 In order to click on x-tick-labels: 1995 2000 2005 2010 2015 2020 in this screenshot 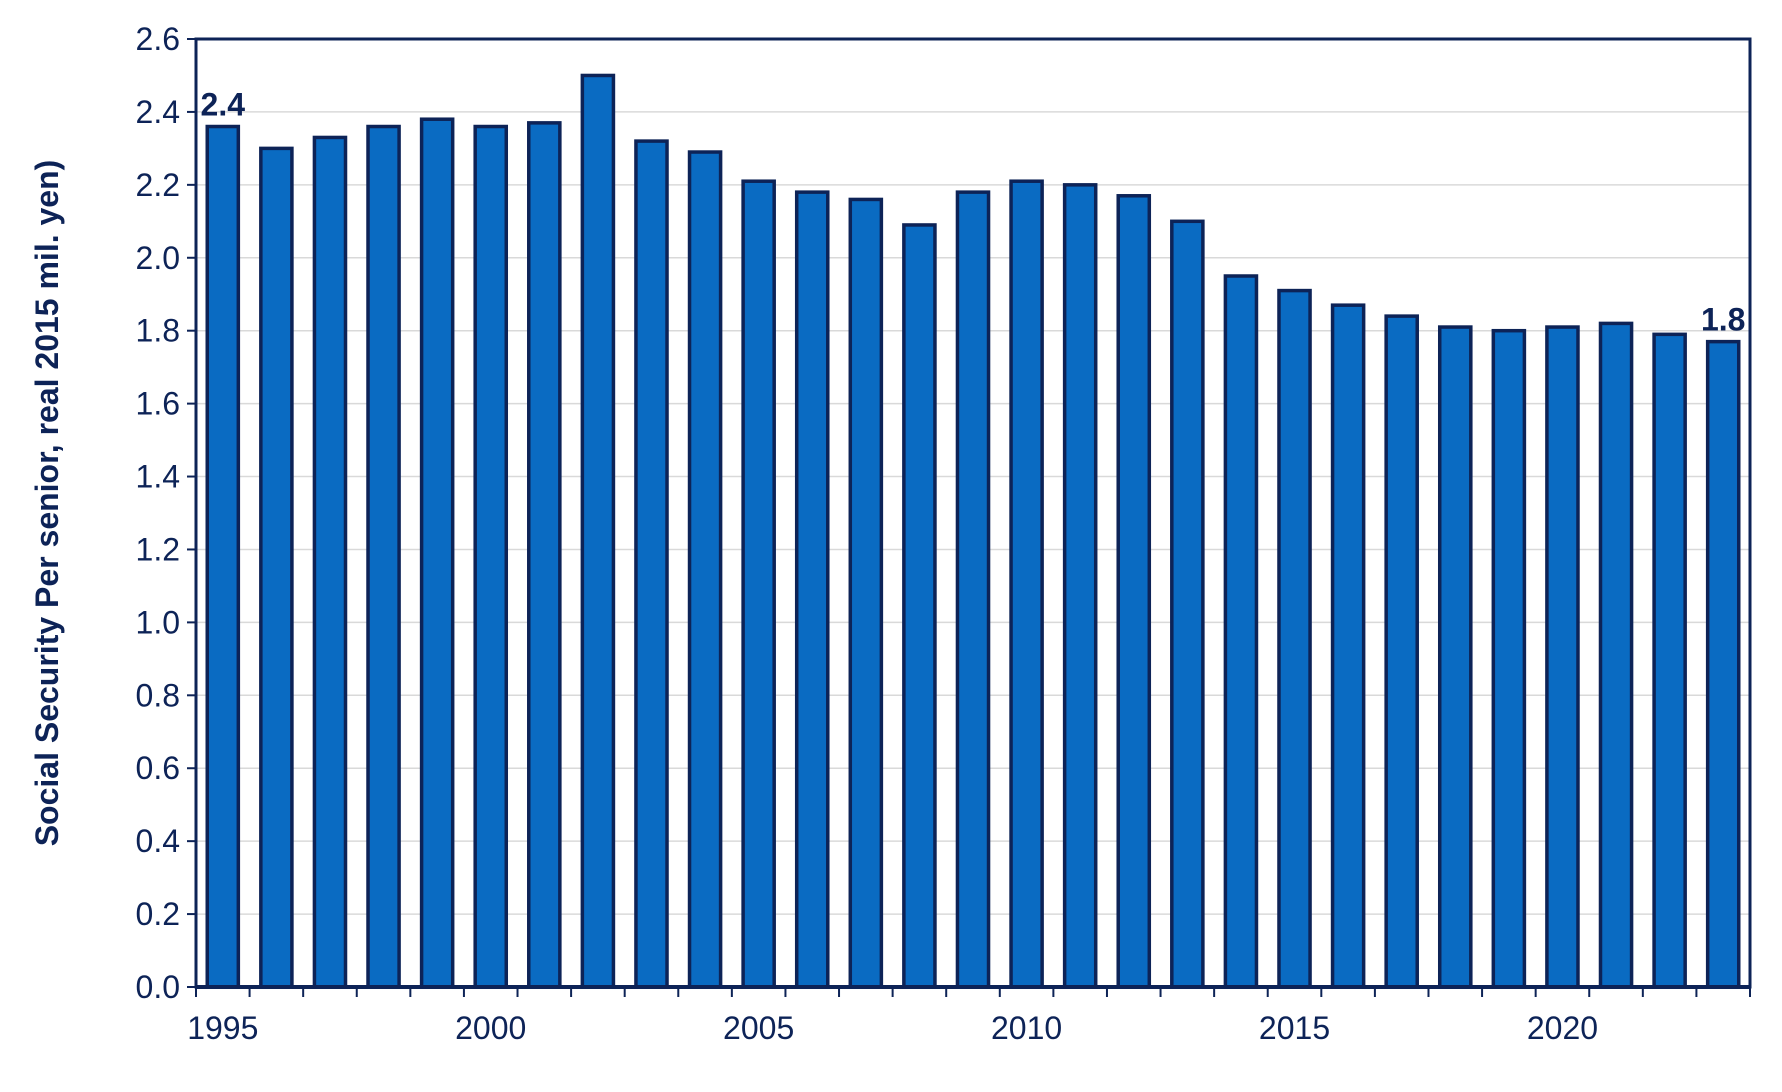, I will do `click(892, 1028)`.